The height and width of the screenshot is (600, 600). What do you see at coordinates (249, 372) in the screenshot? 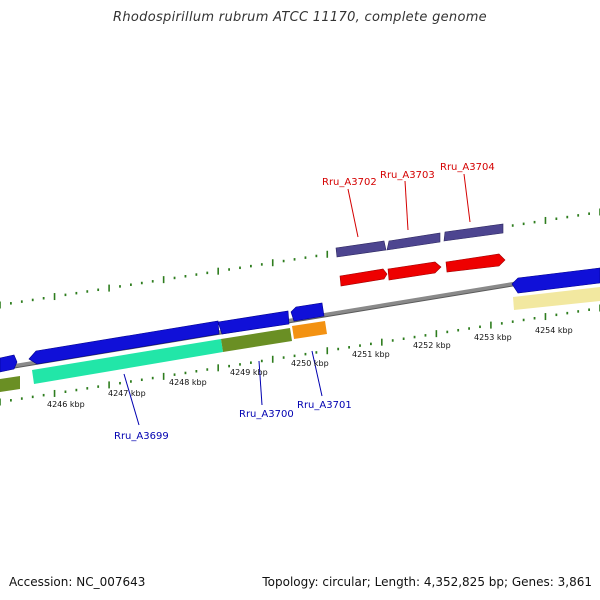
I see `kbp-label: 4249 kbp` at bounding box center [249, 372].